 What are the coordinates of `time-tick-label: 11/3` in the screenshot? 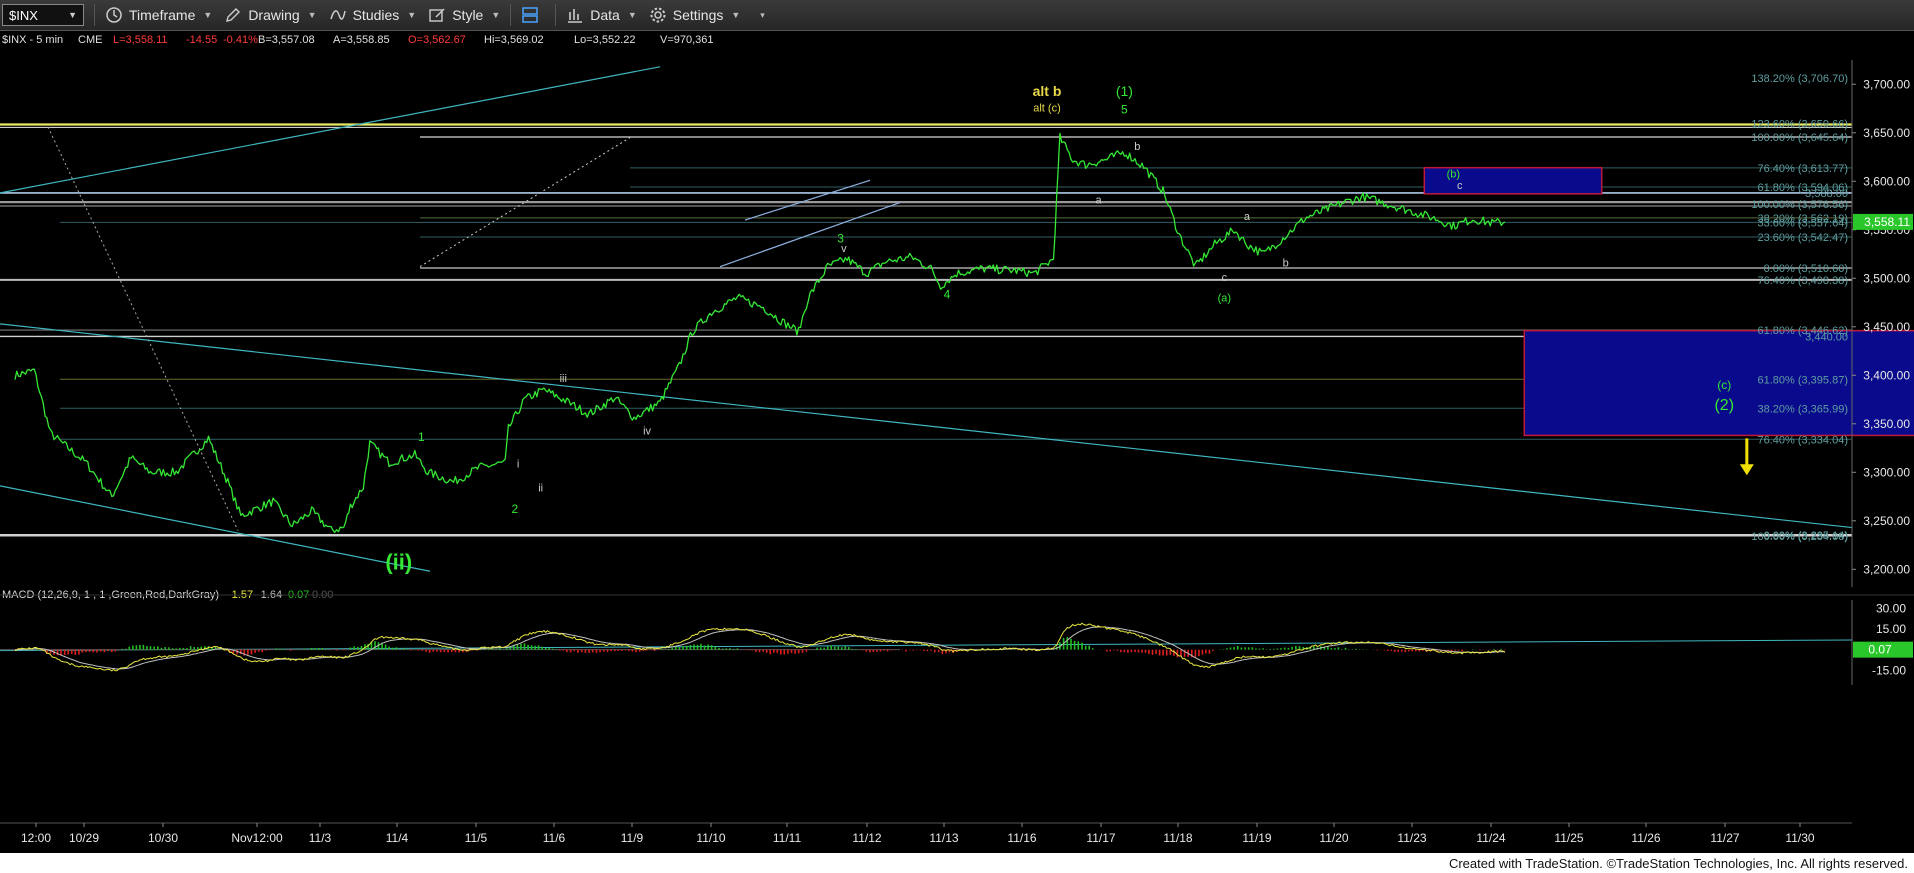 It's located at (320, 838).